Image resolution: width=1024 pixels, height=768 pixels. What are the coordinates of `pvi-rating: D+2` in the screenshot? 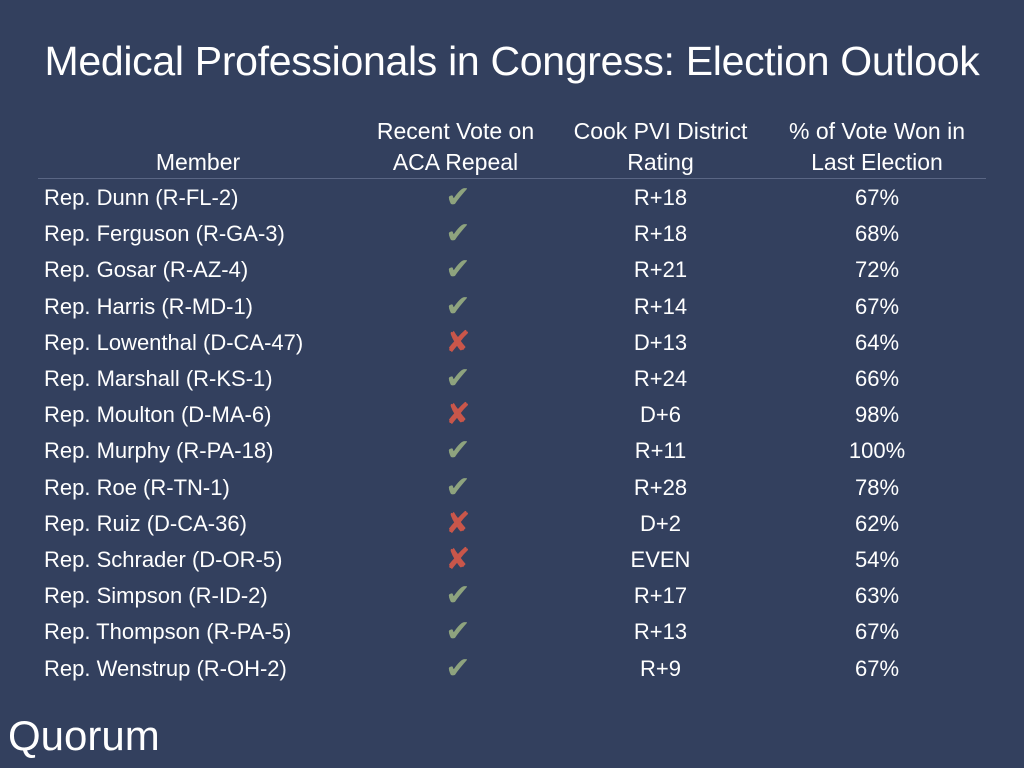 It's located at (660, 523).